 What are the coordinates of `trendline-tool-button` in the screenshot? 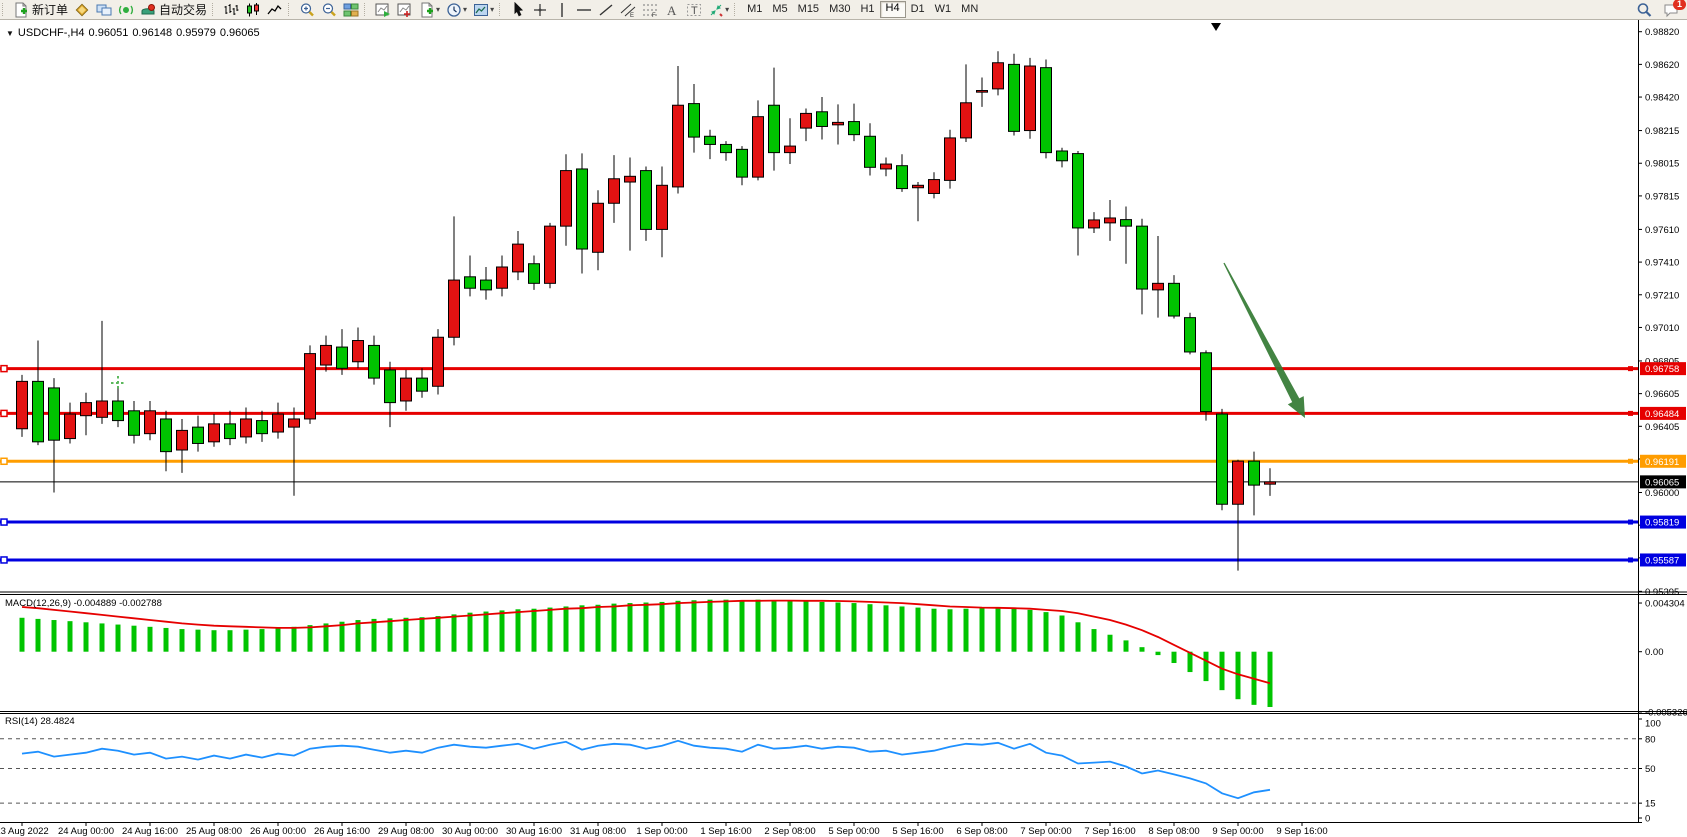 It's located at (606, 9).